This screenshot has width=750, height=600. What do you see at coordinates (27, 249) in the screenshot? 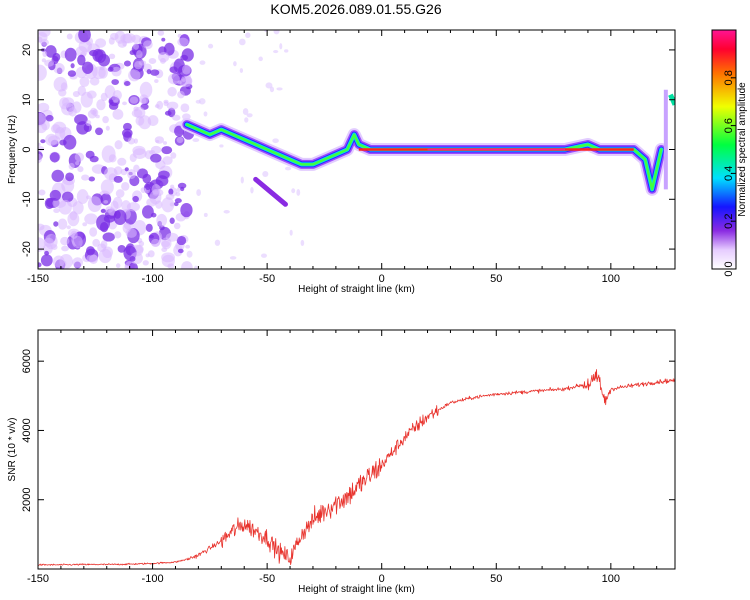
I see `spectrogram-ytick-label: -20` at bounding box center [27, 249].